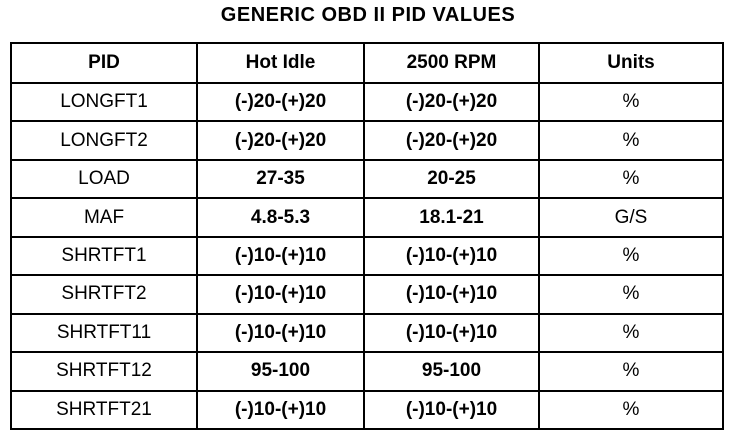  I want to click on table-row: SHRTFT11 (-)10-(+)10 (-)10-(+)10%, so click(367, 333).